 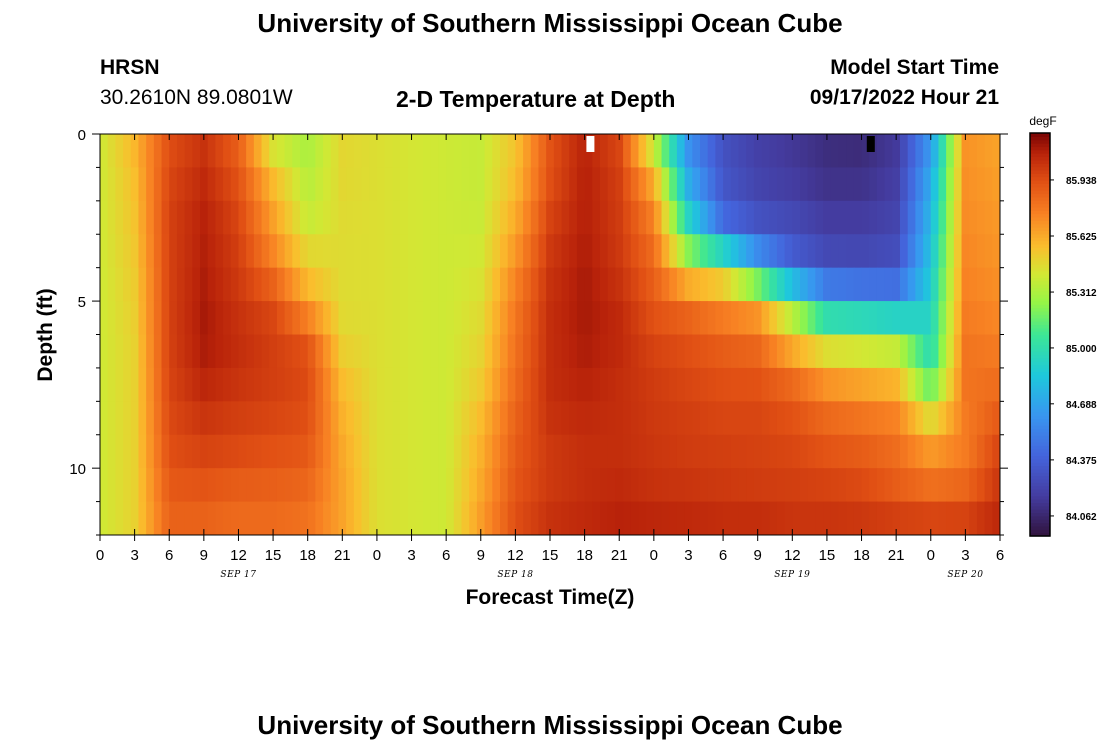 I want to click on date-label: SEP 18, so click(x=515, y=575).